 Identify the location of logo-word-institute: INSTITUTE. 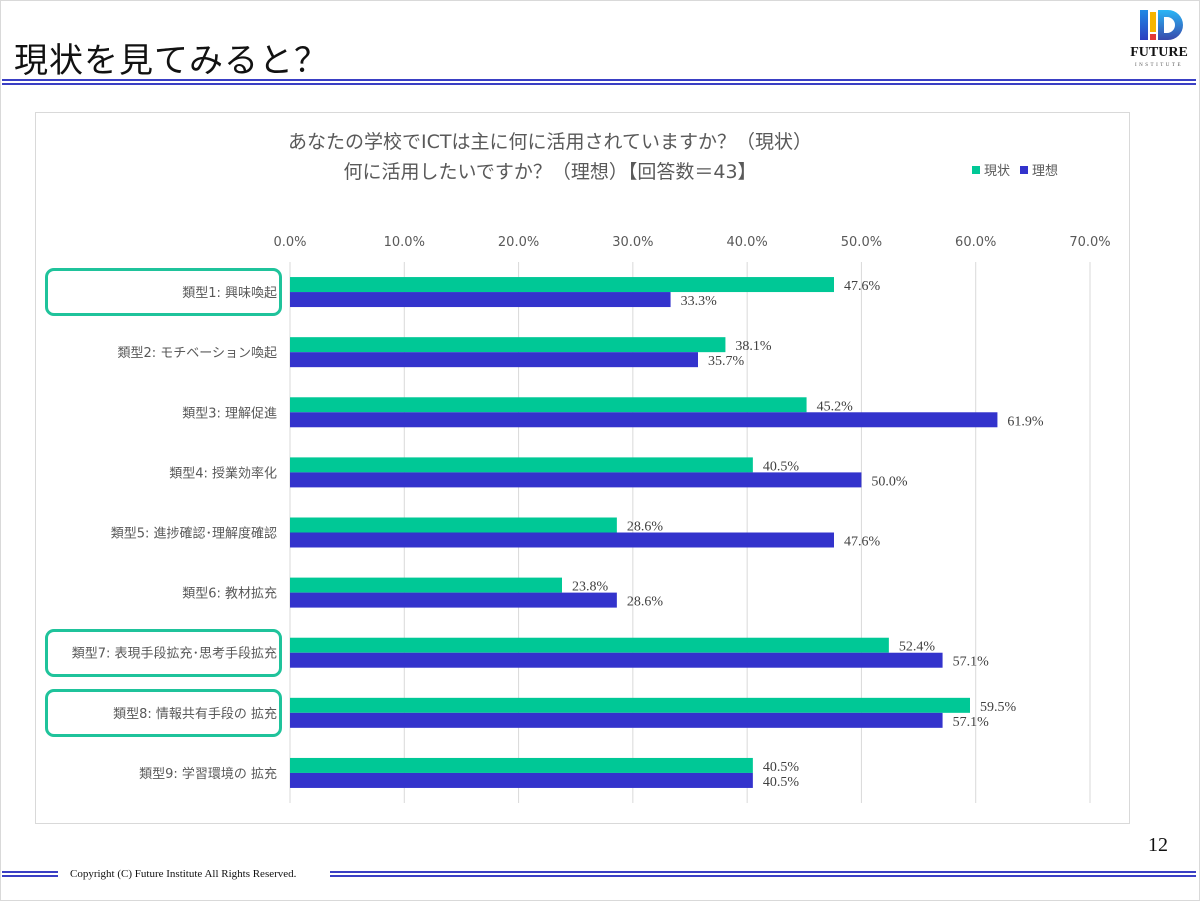
(1159, 65).